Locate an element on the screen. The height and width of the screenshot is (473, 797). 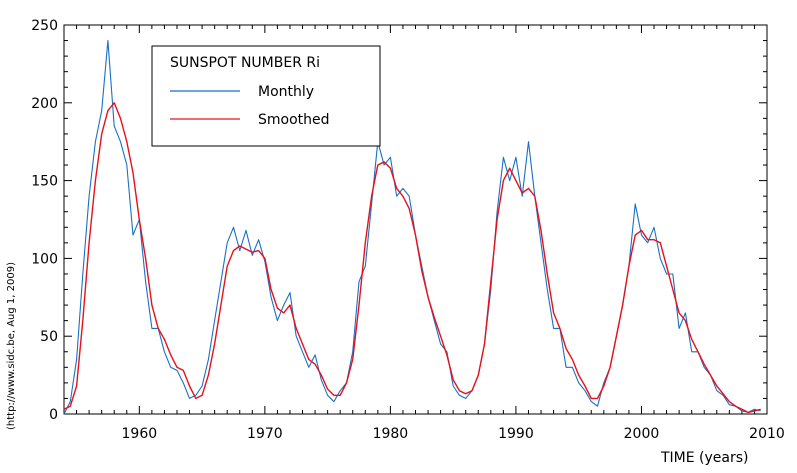
x-tick-label: 1990 is located at coordinates (516, 434).